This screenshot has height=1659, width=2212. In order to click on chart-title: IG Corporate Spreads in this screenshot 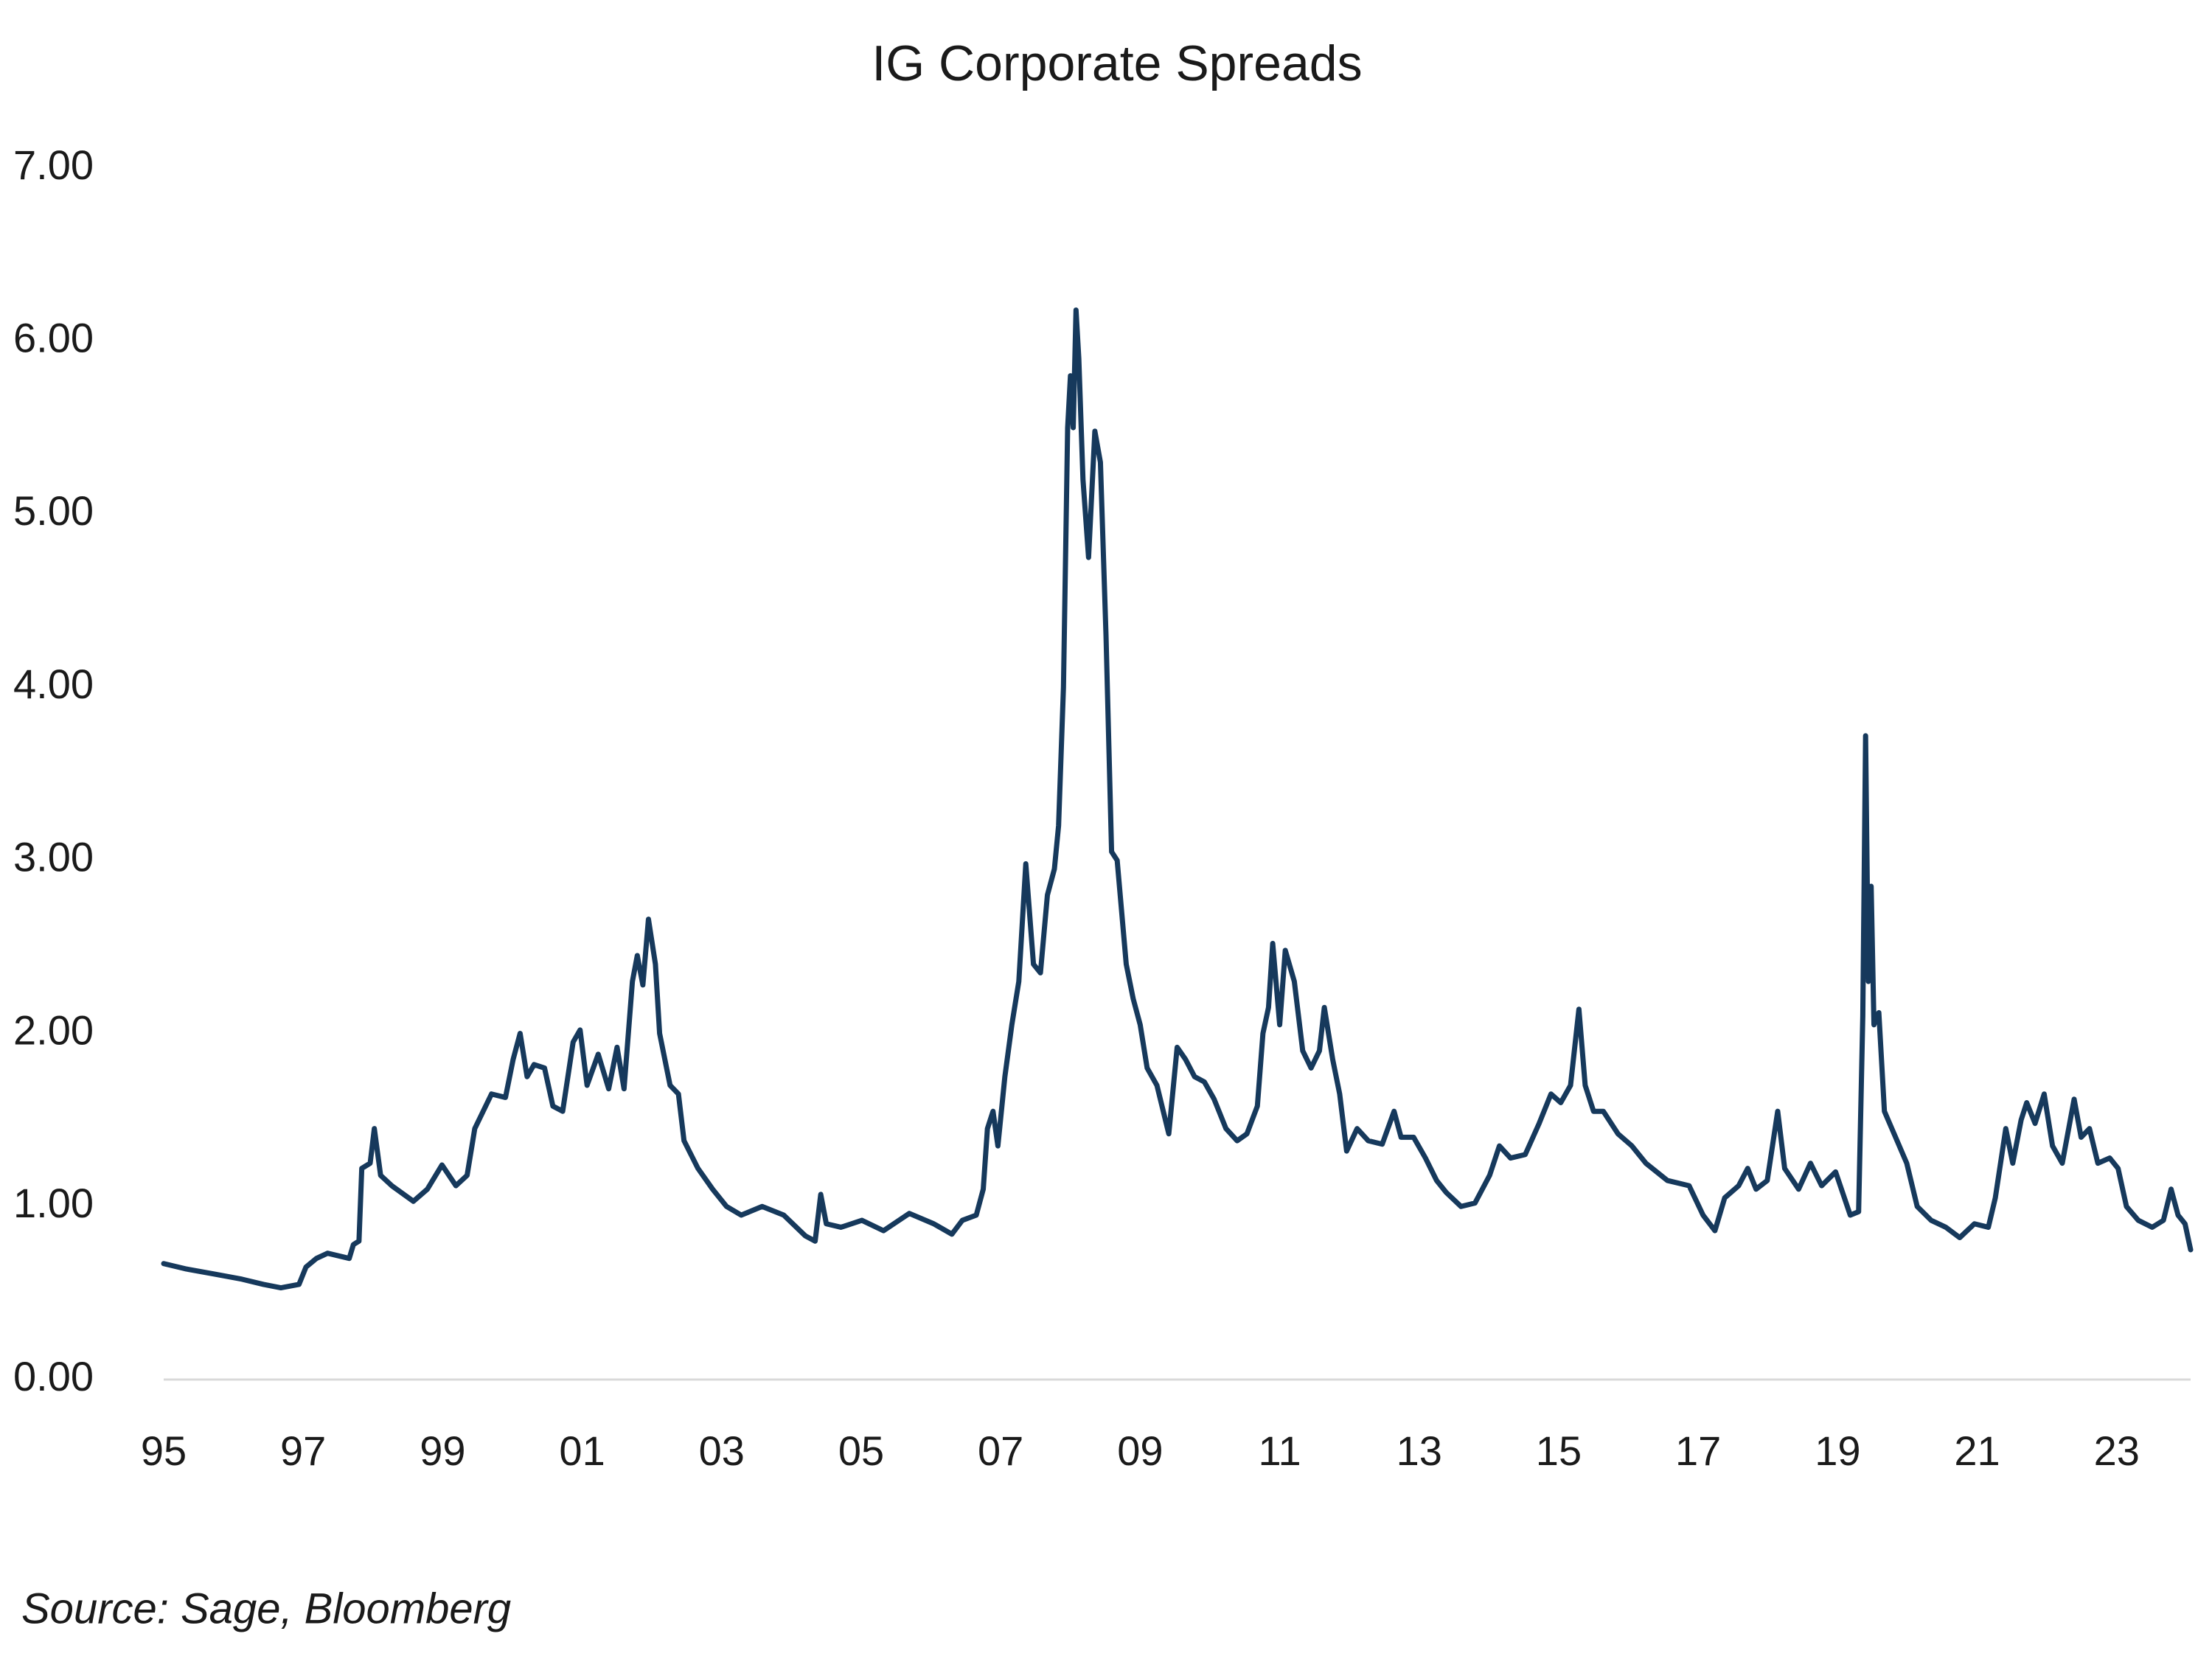, I will do `click(1117, 63)`.